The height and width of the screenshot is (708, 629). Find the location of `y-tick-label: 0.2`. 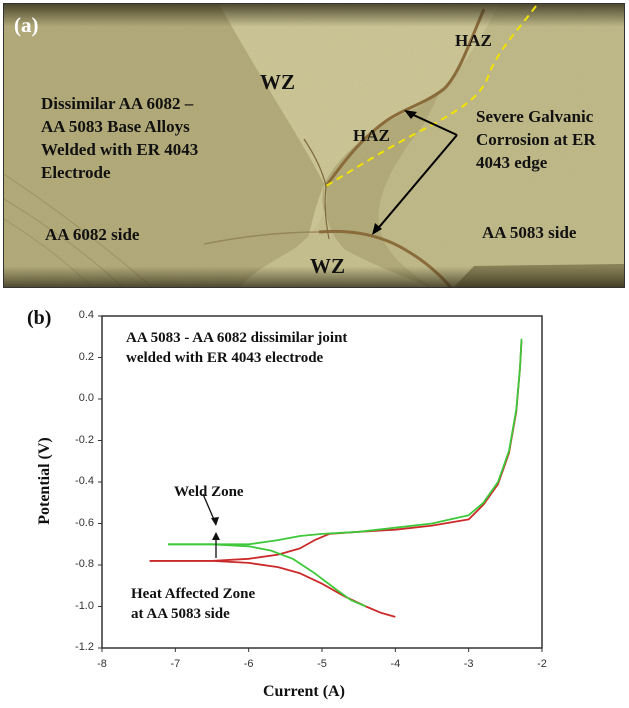

y-tick-label: 0.2 is located at coordinates (86, 356).